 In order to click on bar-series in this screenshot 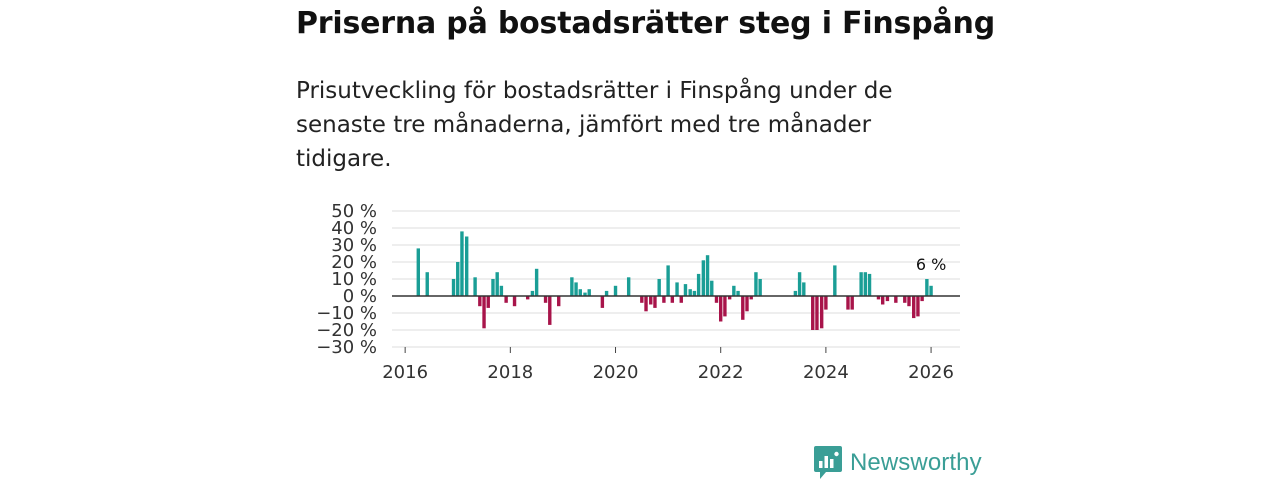, I will do `click(674, 280)`.